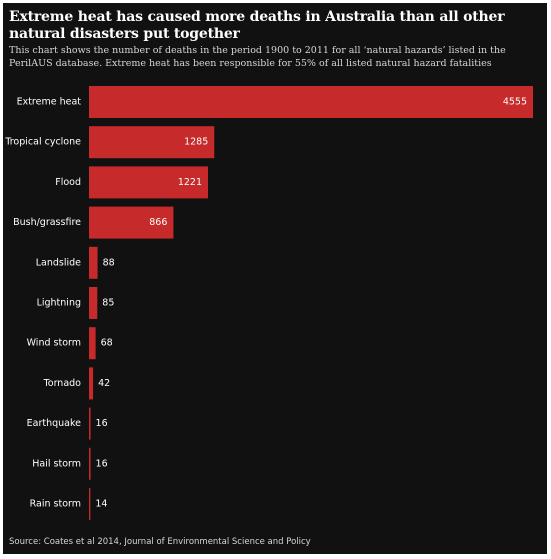 This screenshot has height=559, width=551. I want to click on value-label-extreme-heat: 4555, so click(515, 102).